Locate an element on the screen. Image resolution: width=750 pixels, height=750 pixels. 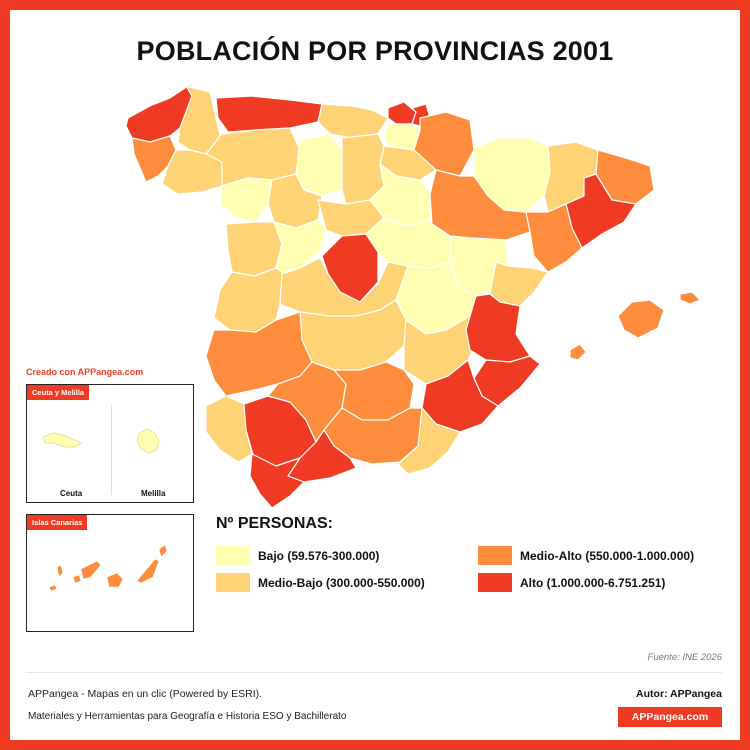
province-almeria is located at coordinates (429, 441).